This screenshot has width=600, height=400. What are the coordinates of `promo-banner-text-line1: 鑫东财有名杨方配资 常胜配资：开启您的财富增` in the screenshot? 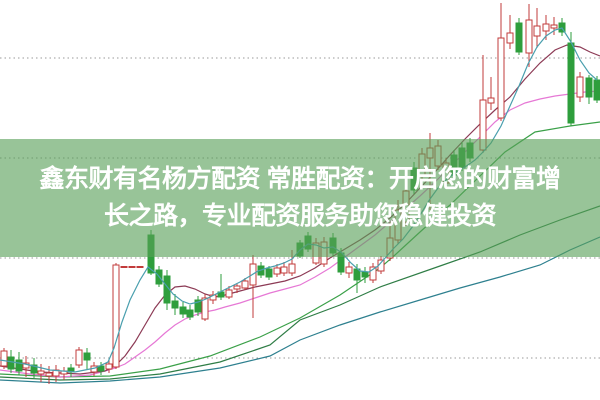 It's located at (300, 179).